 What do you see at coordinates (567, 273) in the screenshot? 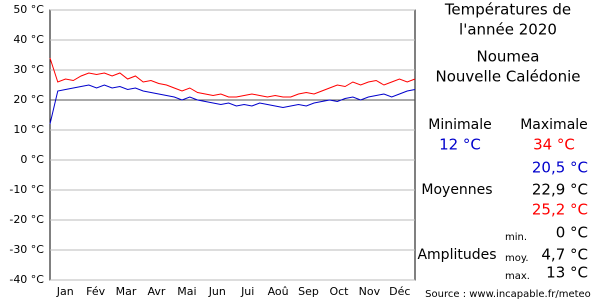
I see `amp-value: 13 °C` at bounding box center [567, 273].